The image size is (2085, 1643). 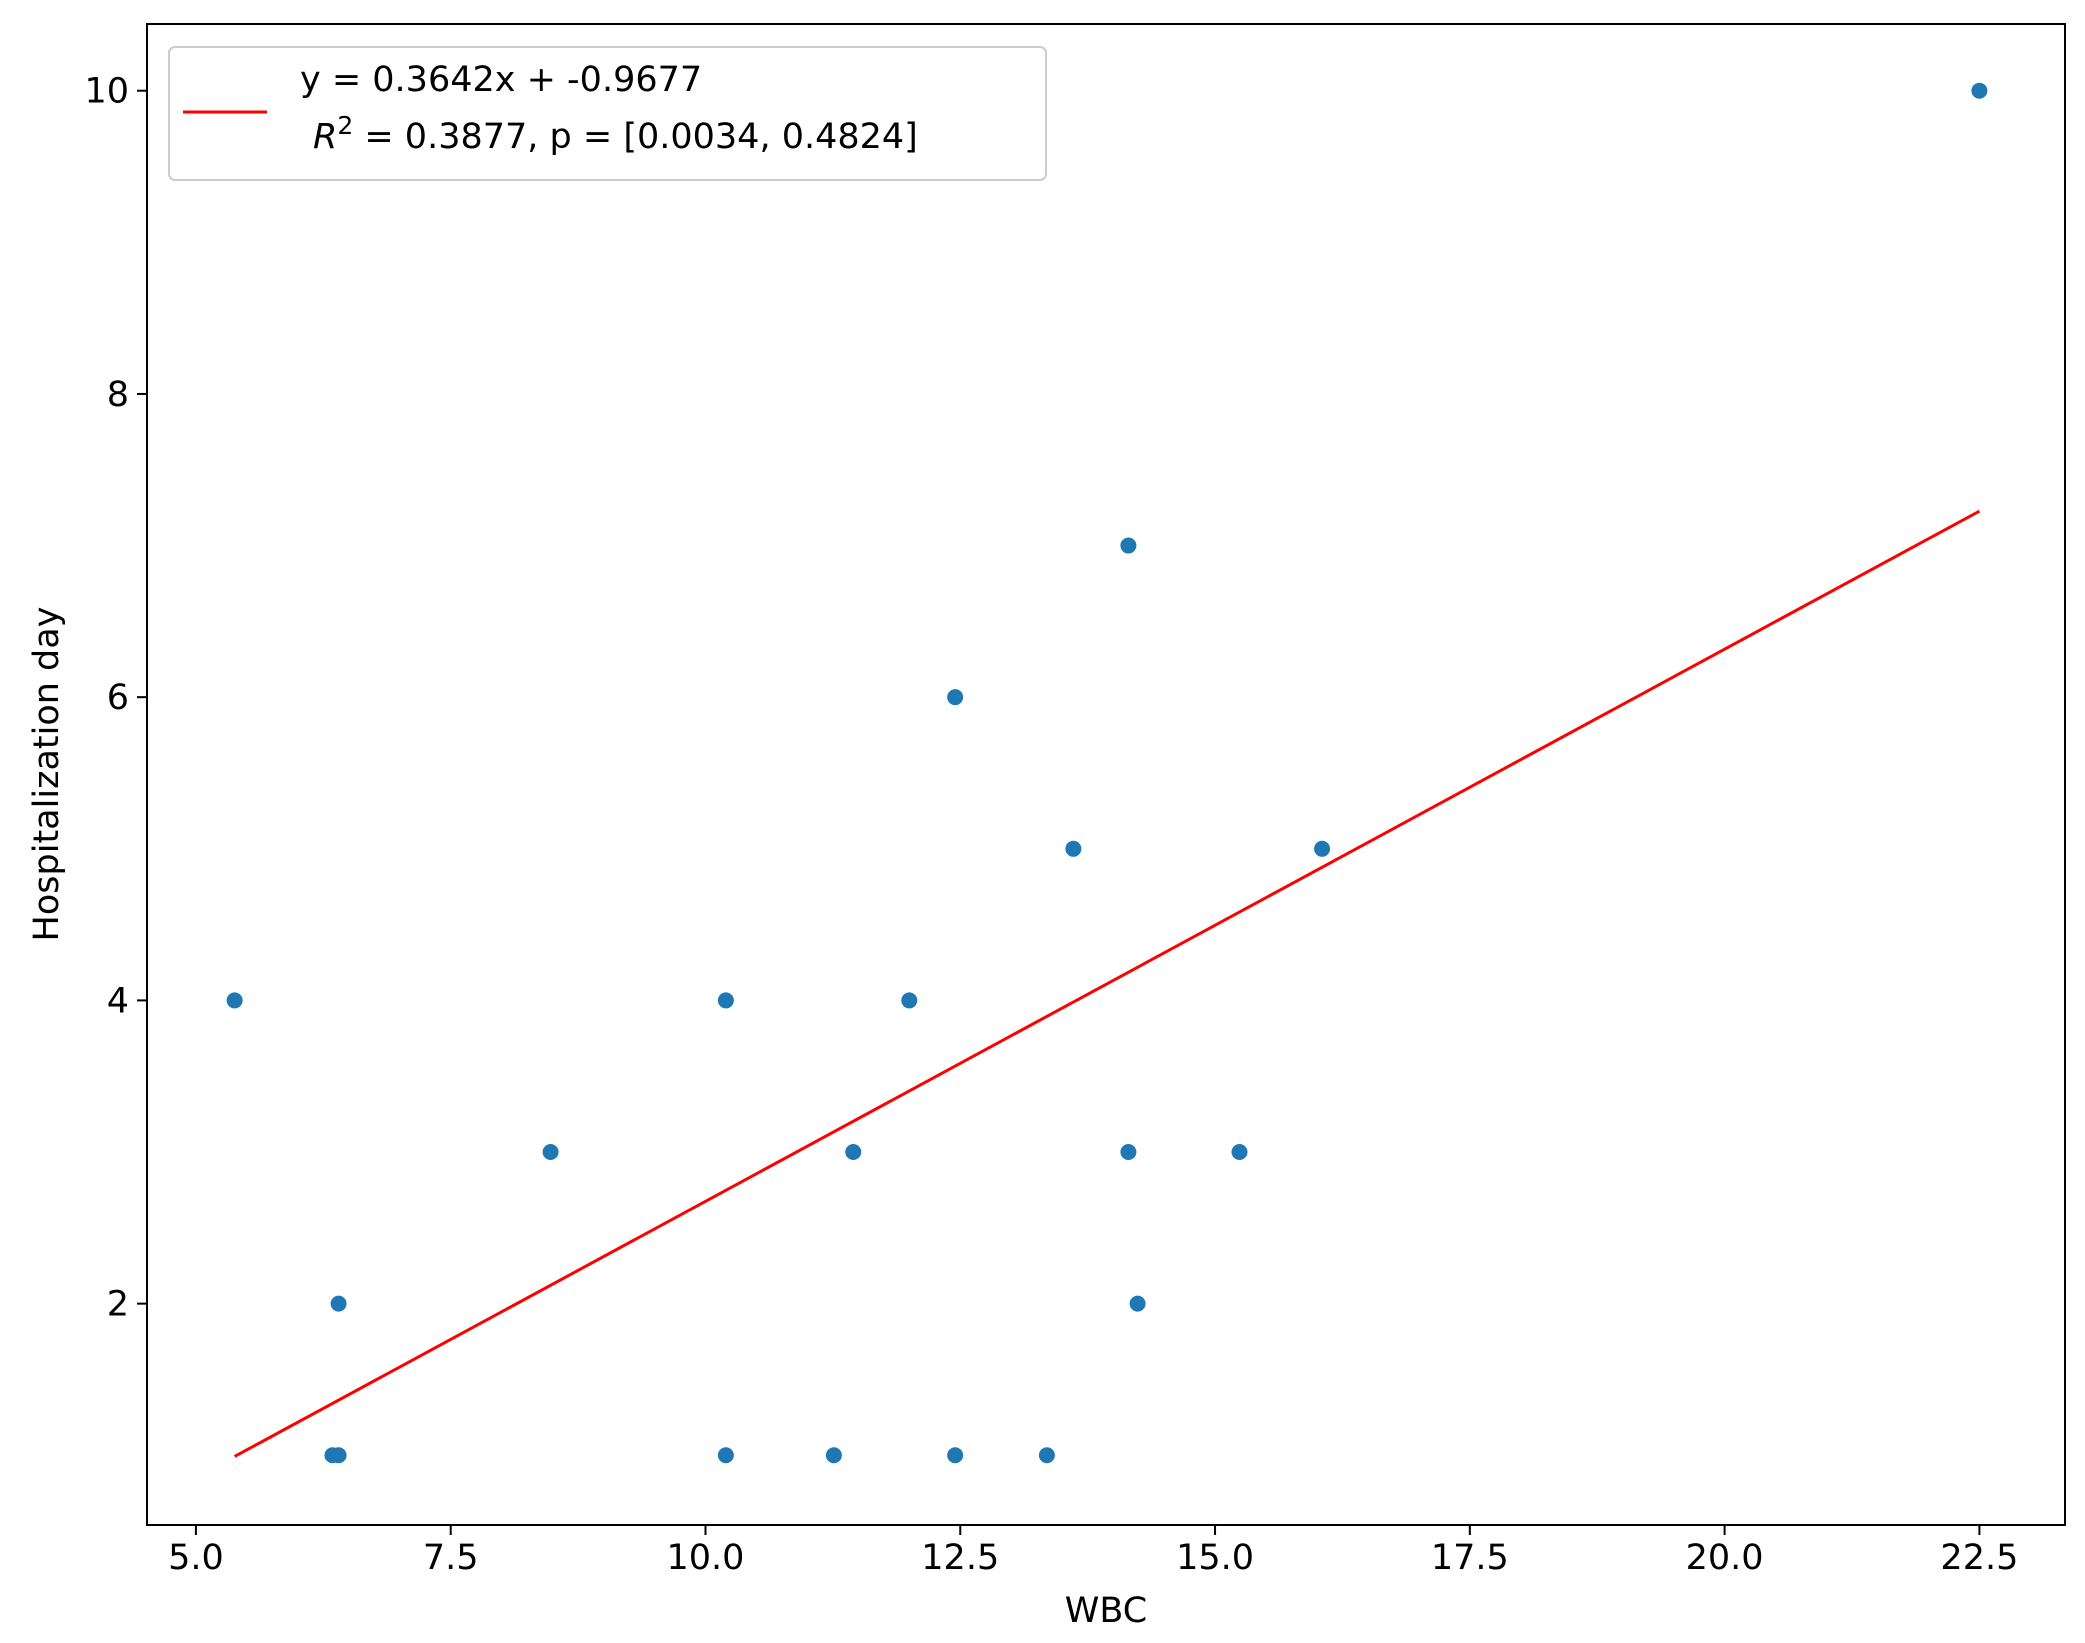 I want to click on x-tick-label: 22.5, so click(x=1979, y=1558).